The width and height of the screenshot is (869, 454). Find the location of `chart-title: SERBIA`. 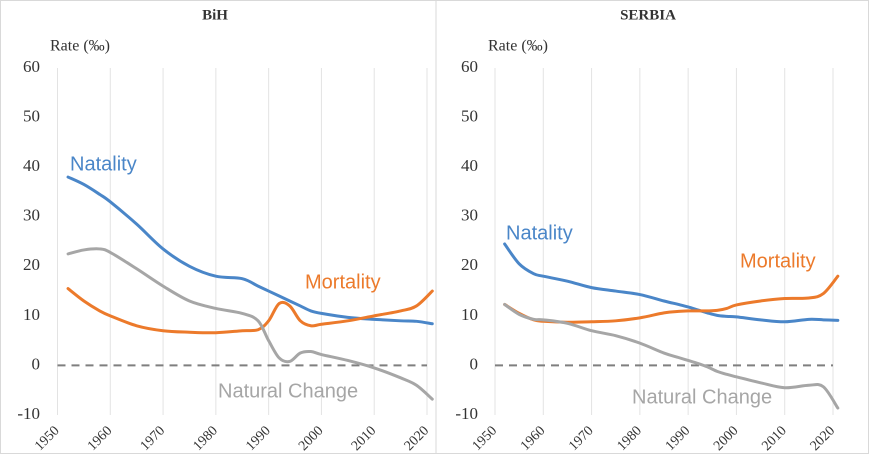

chart-title: SERBIA is located at coordinates (648, 15).